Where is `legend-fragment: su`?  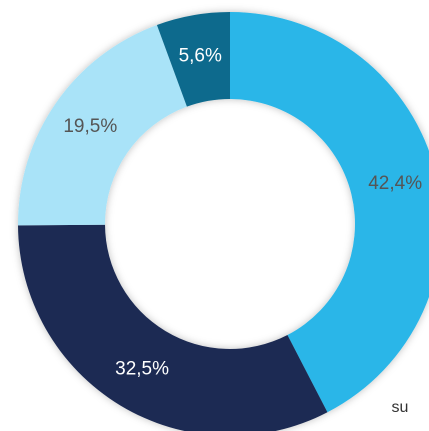 legend-fragment: su is located at coordinates (400, 407).